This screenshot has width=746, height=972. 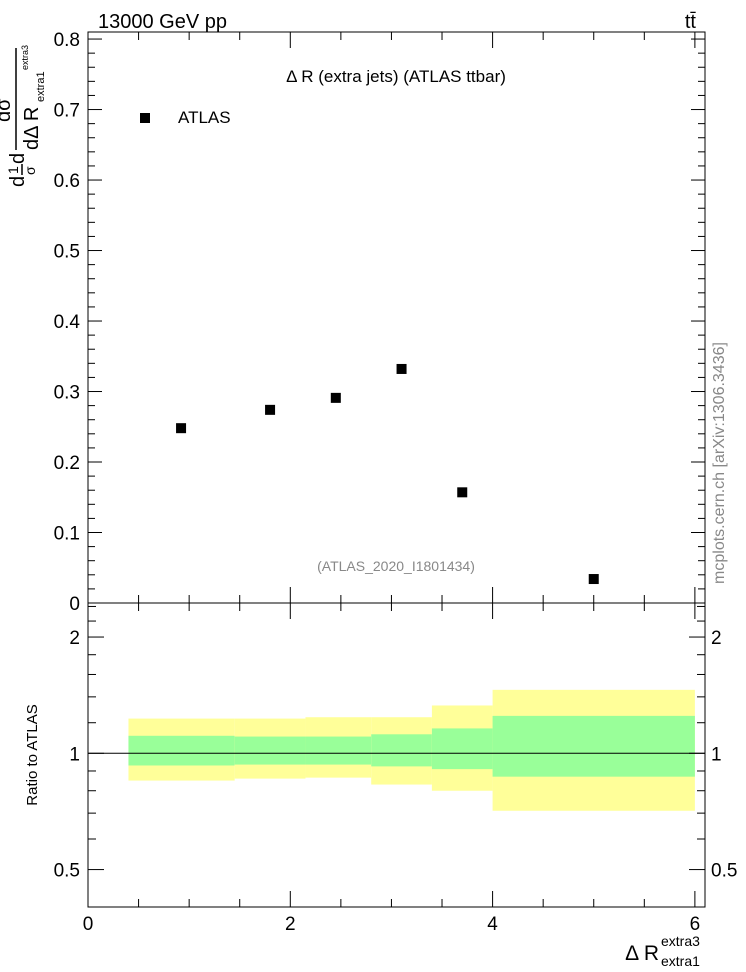 What do you see at coordinates (724, 871) in the screenshot?
I see `ratio-y-tick-label-right: 0.5` at bounding box center [724, 871].